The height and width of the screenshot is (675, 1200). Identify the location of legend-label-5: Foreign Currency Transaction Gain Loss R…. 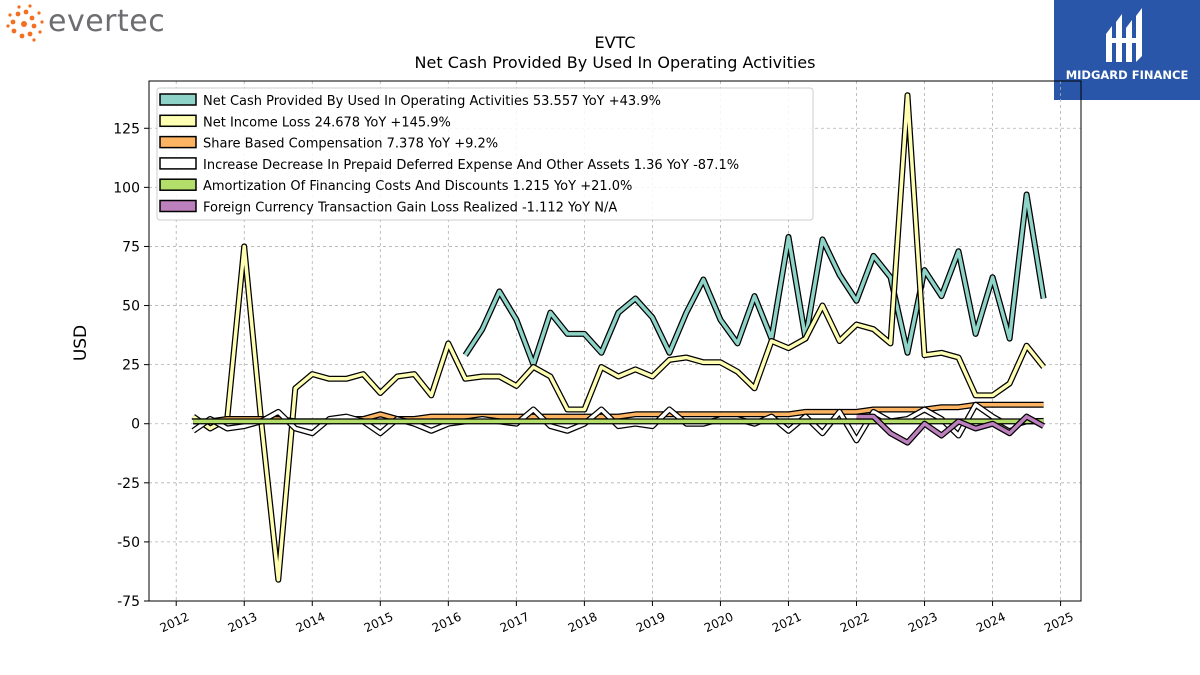
(410, 208).